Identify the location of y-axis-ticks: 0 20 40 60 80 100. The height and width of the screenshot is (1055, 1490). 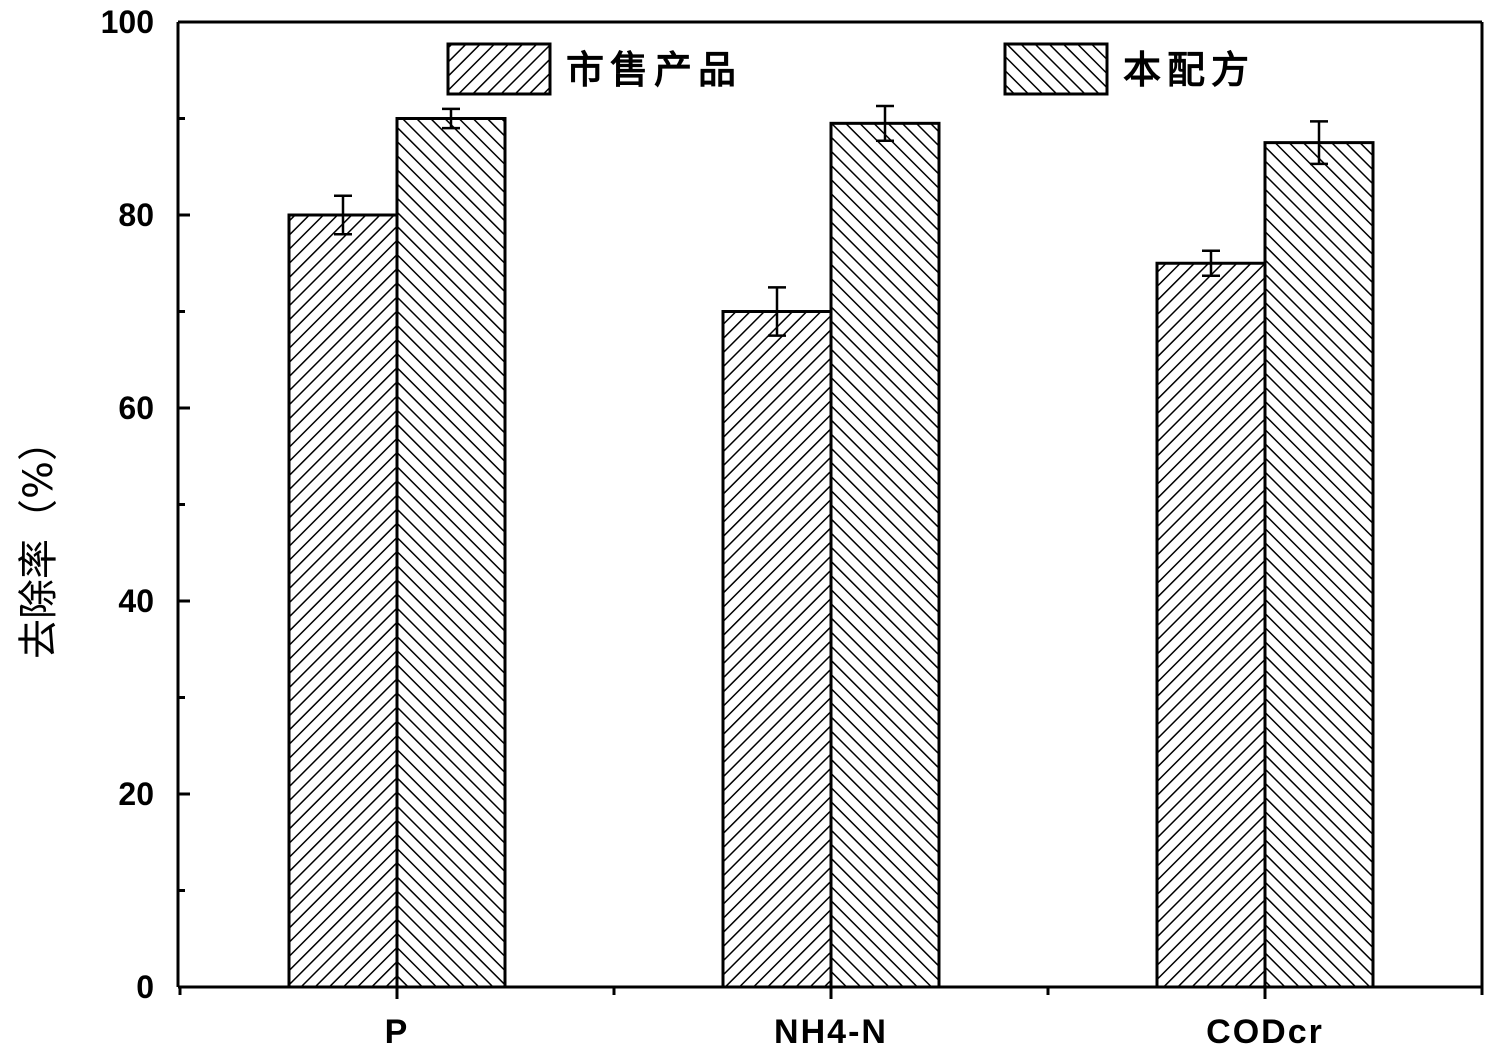
(145, 504).